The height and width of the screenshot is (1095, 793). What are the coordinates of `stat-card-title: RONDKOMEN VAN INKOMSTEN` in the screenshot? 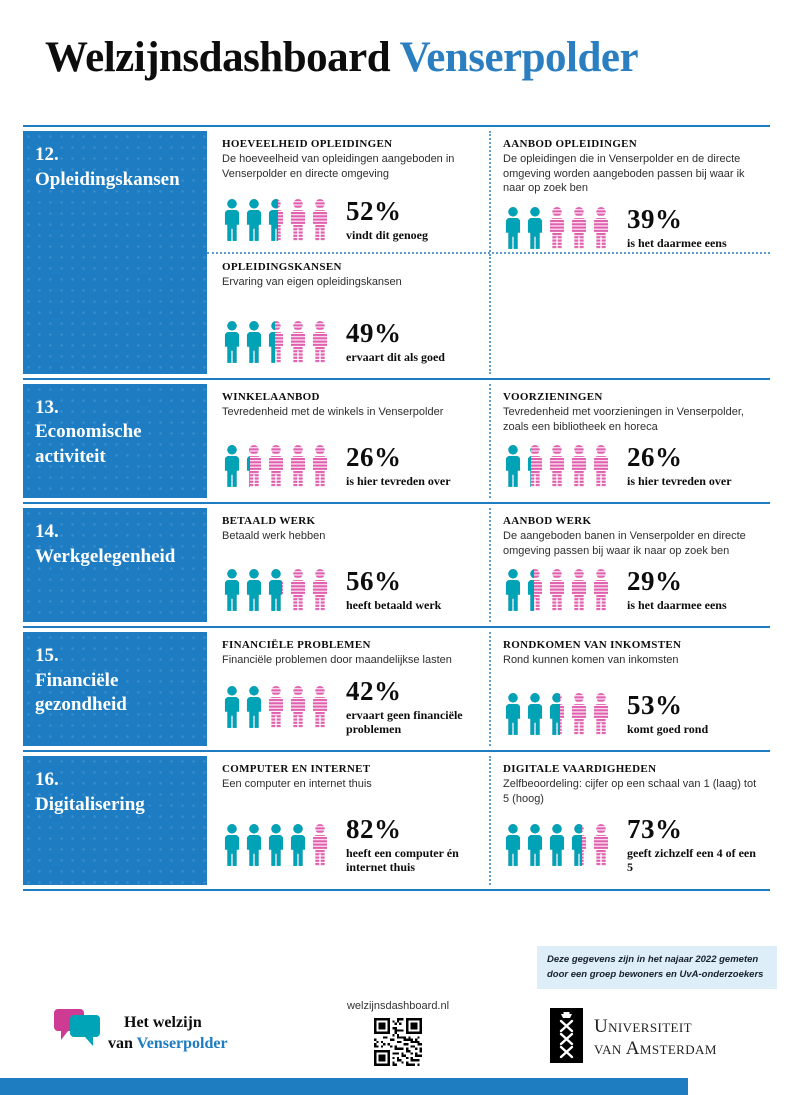 It's located at (592, 645).